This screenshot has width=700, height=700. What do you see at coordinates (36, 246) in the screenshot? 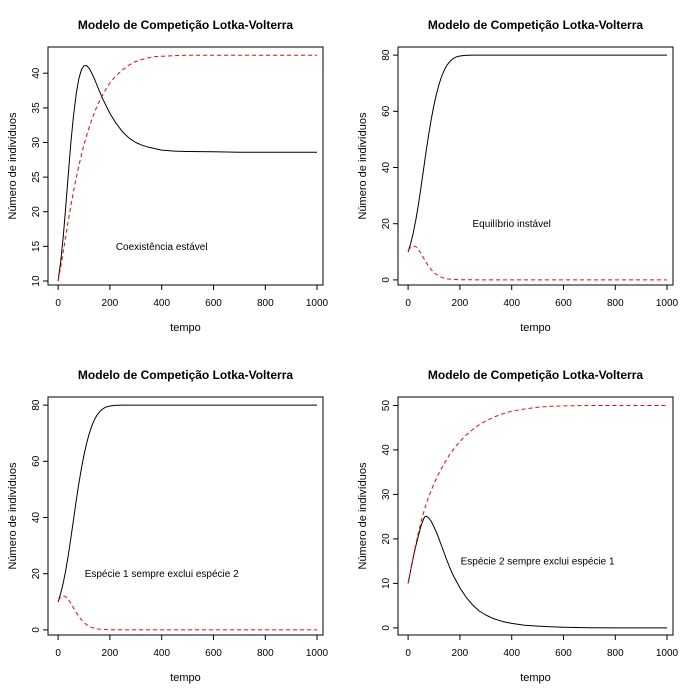
I see `y-tick-label: 15` at bounding box center [36, 246].